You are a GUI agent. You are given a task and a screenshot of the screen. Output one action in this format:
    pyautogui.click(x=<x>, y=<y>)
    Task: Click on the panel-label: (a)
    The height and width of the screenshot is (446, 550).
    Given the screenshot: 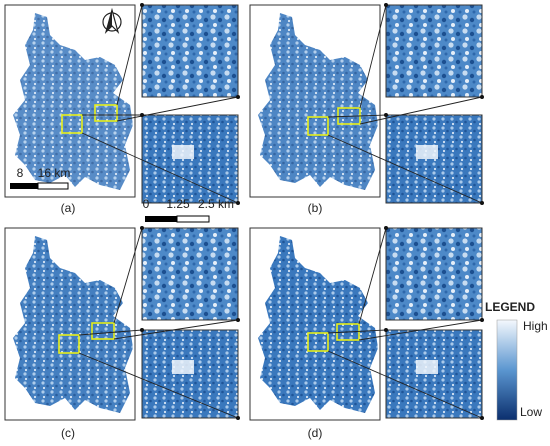 What is the action you would take?
    pyautogui.click(x=68, y=208)
    